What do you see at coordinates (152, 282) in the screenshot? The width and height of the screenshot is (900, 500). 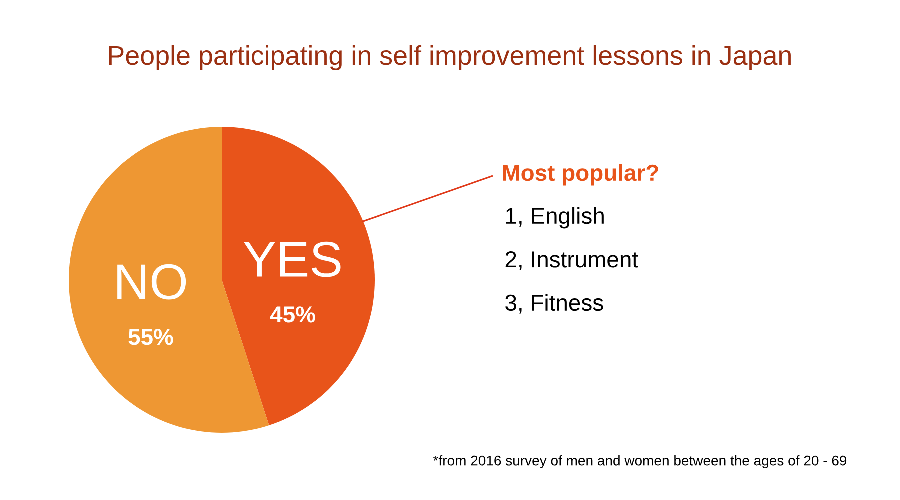 I see `slice-label: NO` at bounding box center [152, 282].